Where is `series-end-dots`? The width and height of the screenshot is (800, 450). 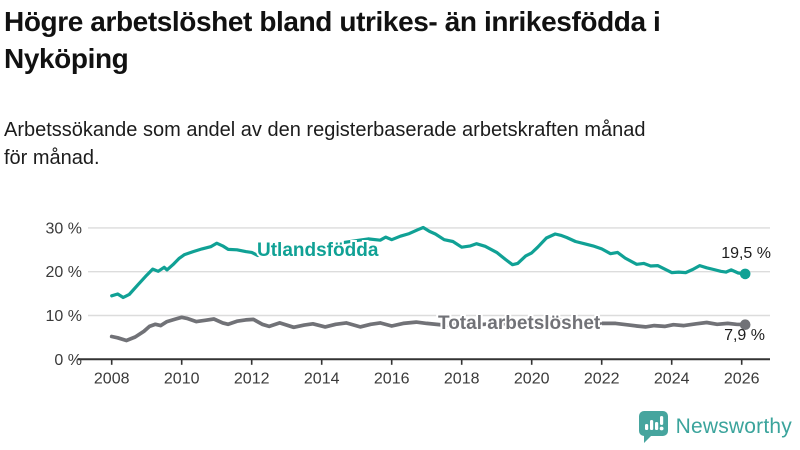 series-end-dots is located at coordinates (745, 299).